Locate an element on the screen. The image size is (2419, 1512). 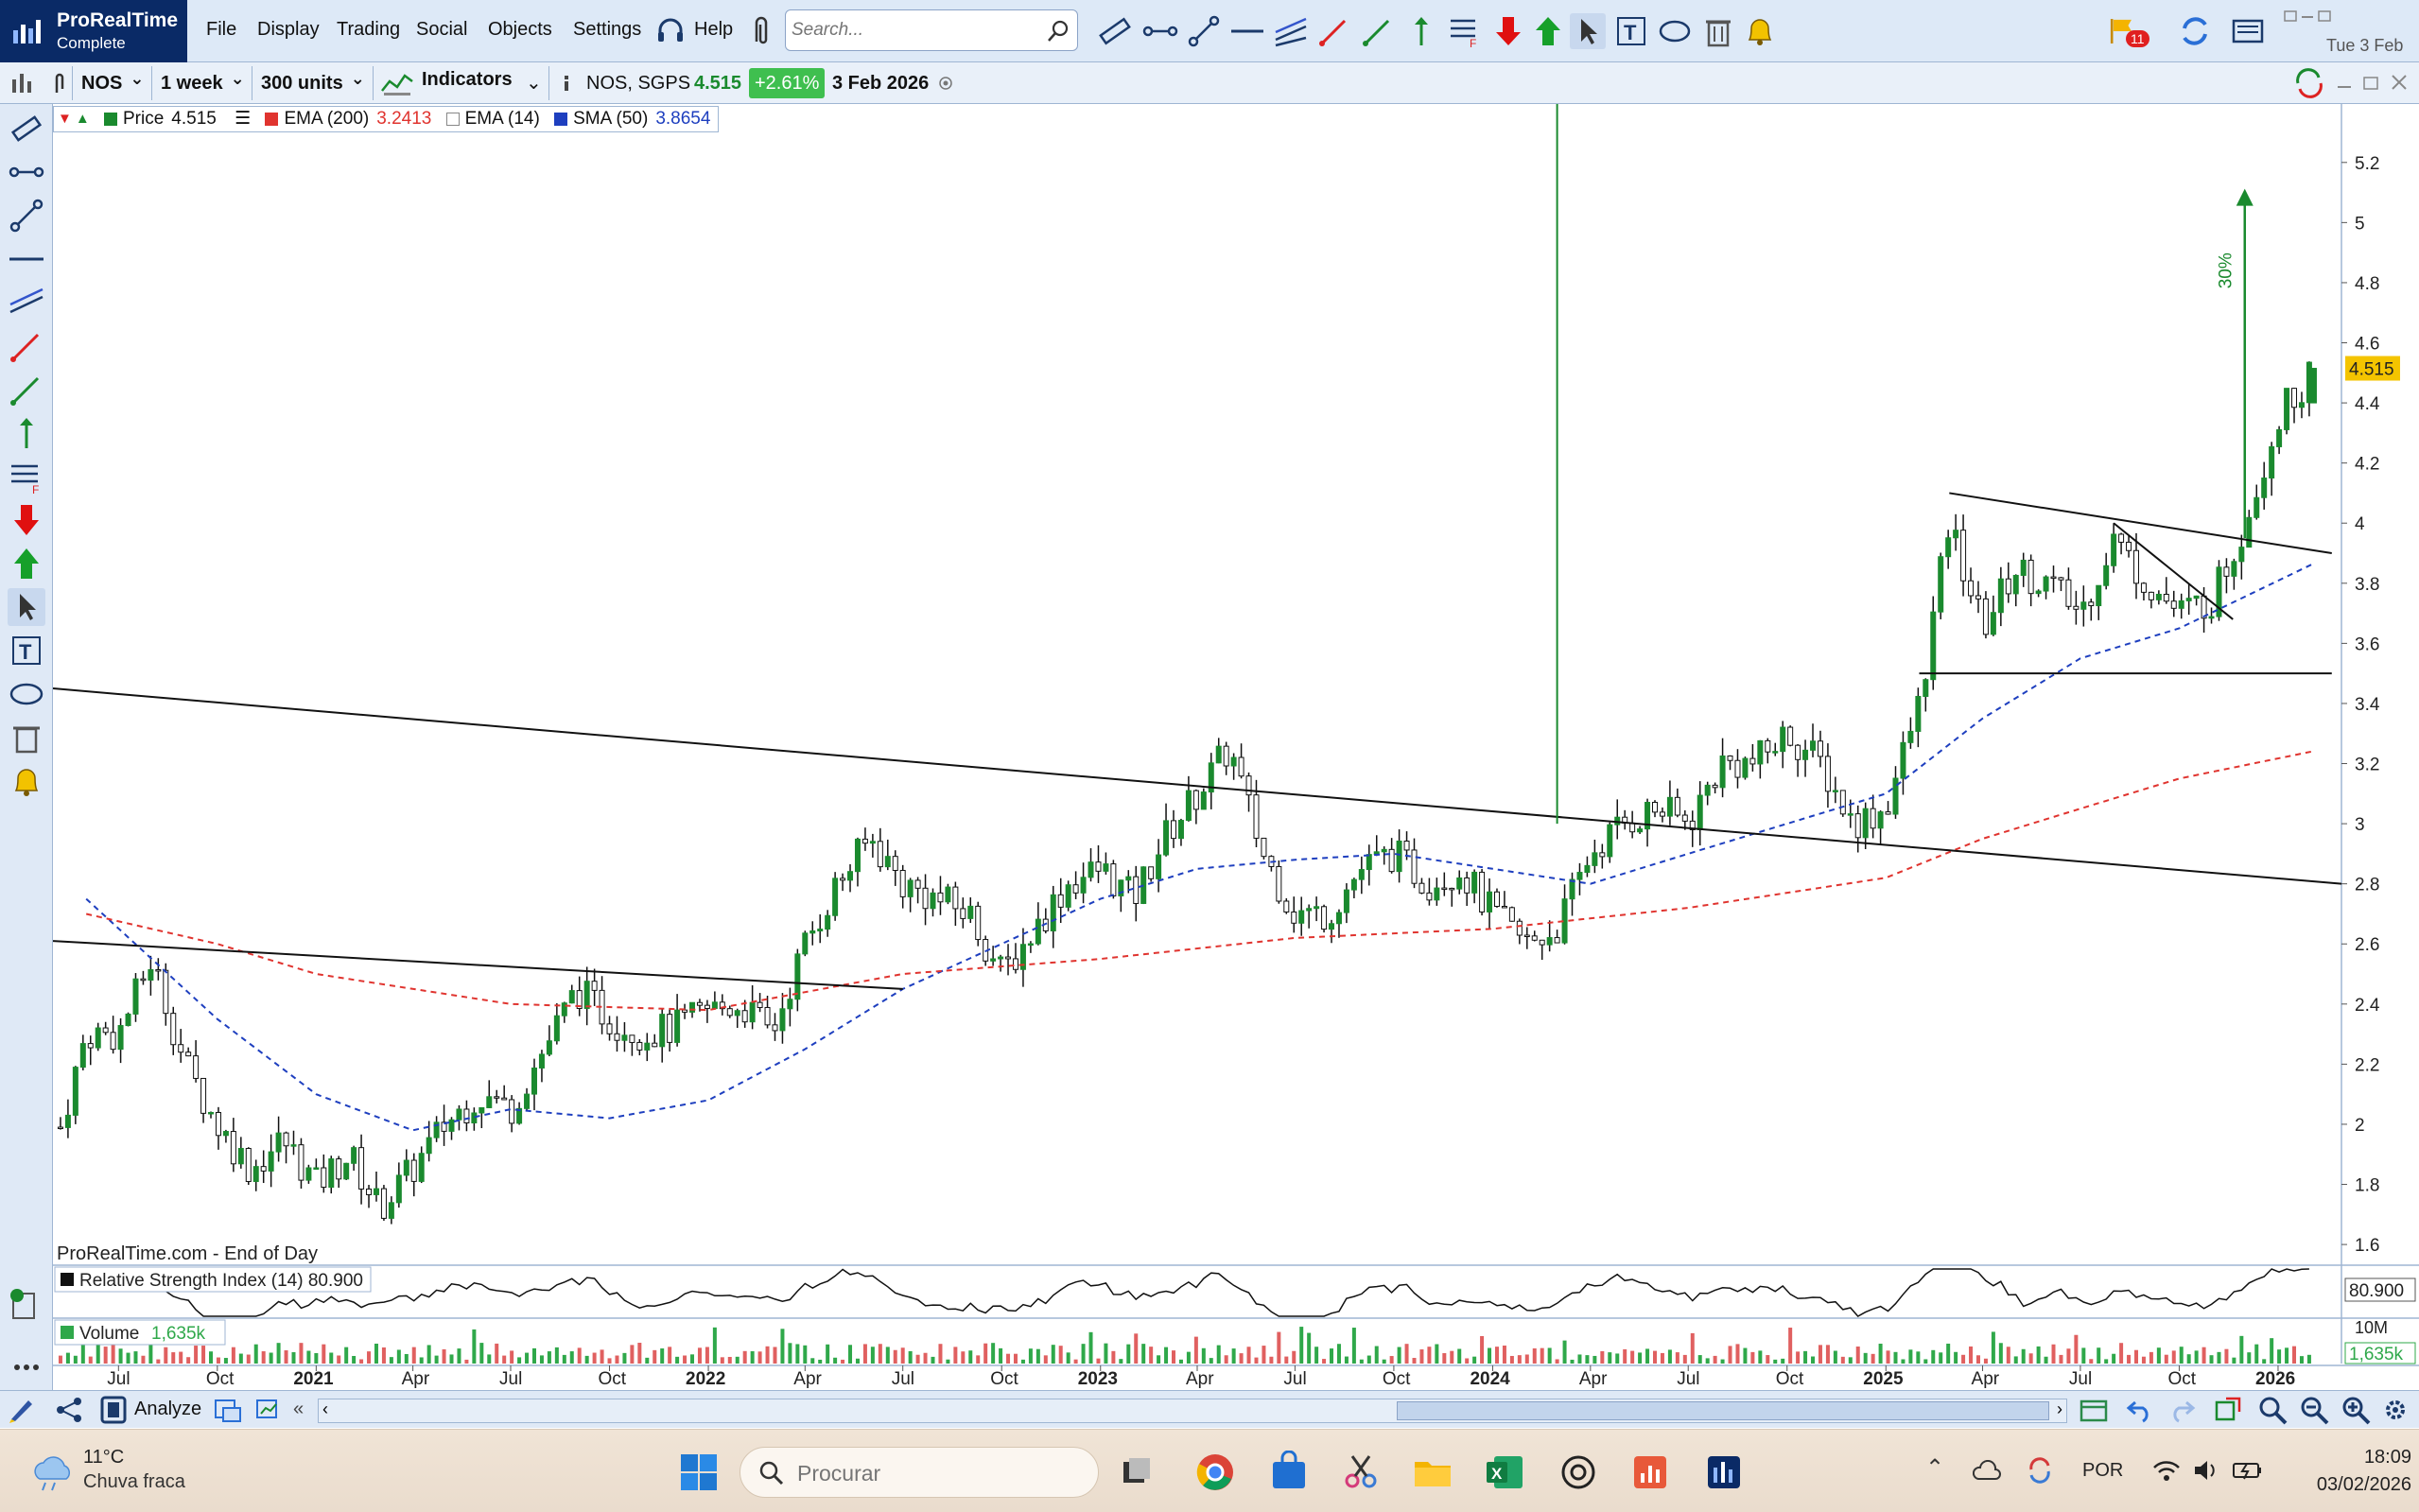
scroll-right-icon: › is located at coordinates (2059, 1408).